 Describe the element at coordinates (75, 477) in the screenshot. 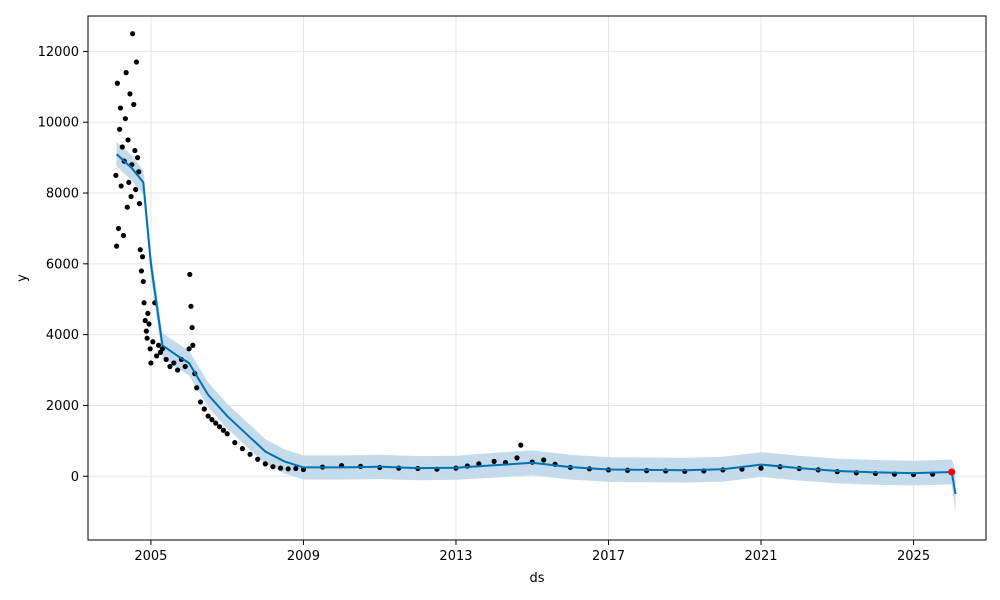

I see `y-tick-label: 0` at that location.